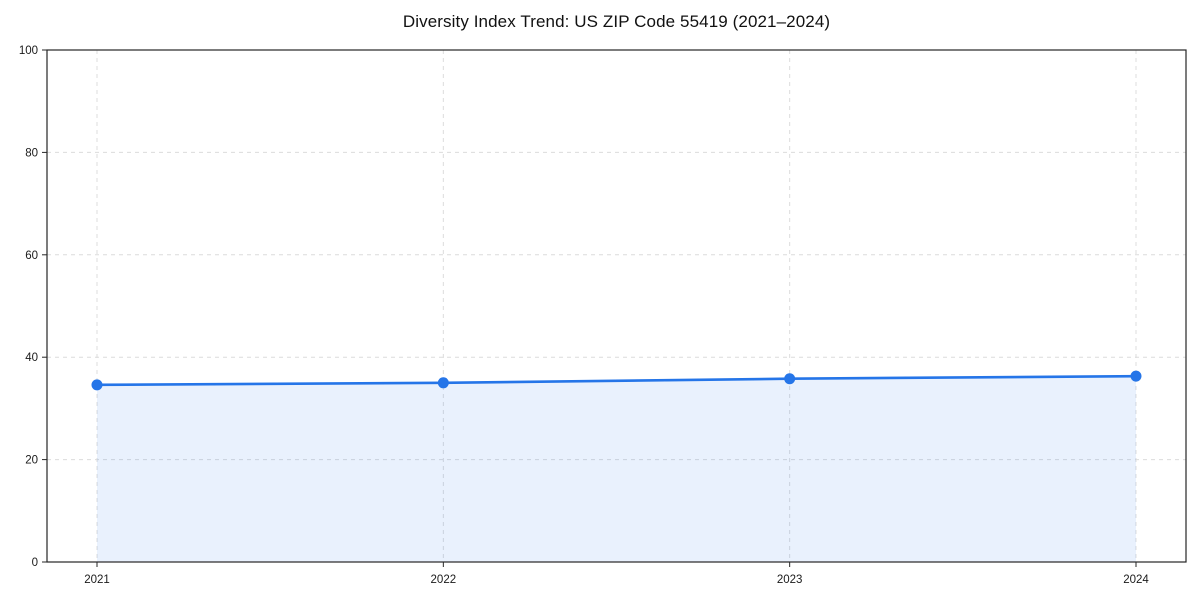  Describe the element at coordinates (790, 580) in the screenshot. I see `x-axis-tick-label: 2023` at that location.